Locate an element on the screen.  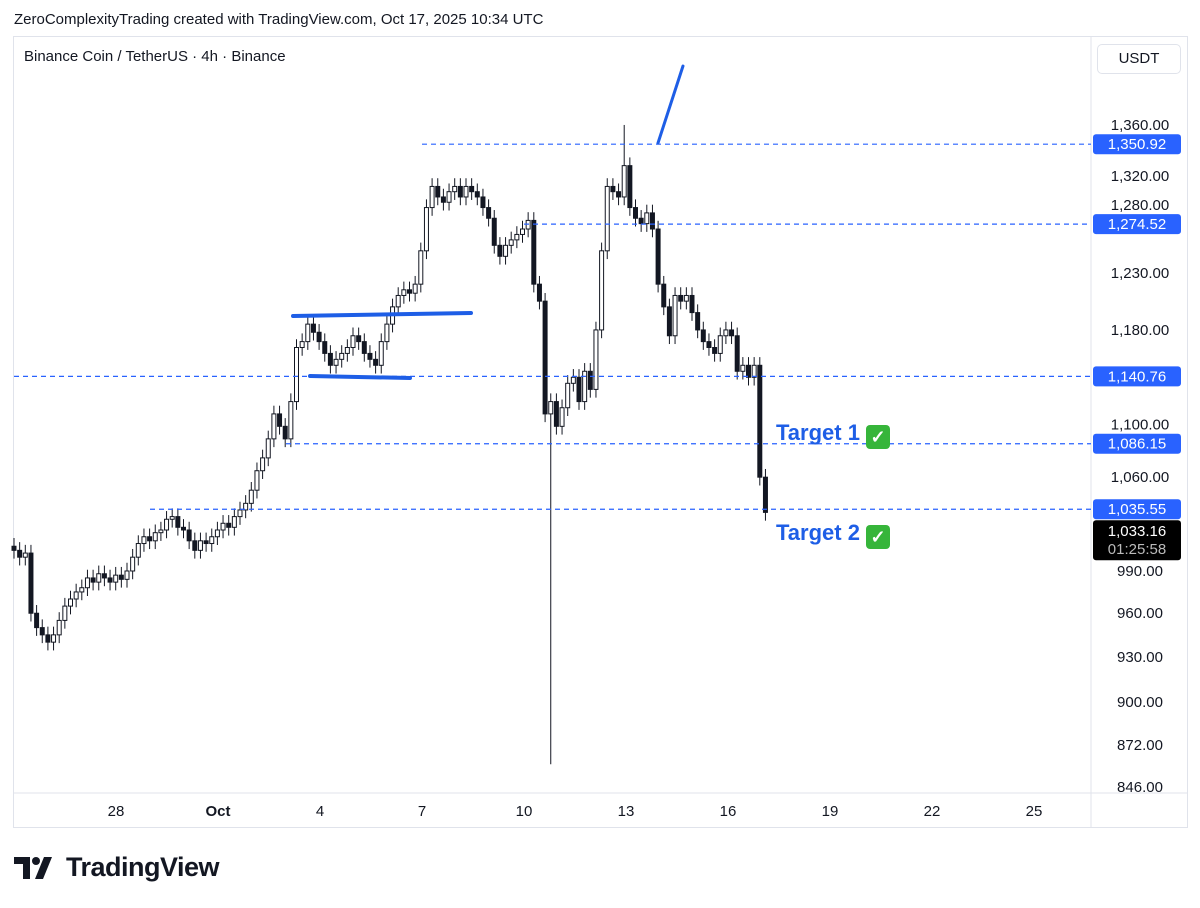
level-price-label: 1,140.76 is located at coordinates (1137, 376).